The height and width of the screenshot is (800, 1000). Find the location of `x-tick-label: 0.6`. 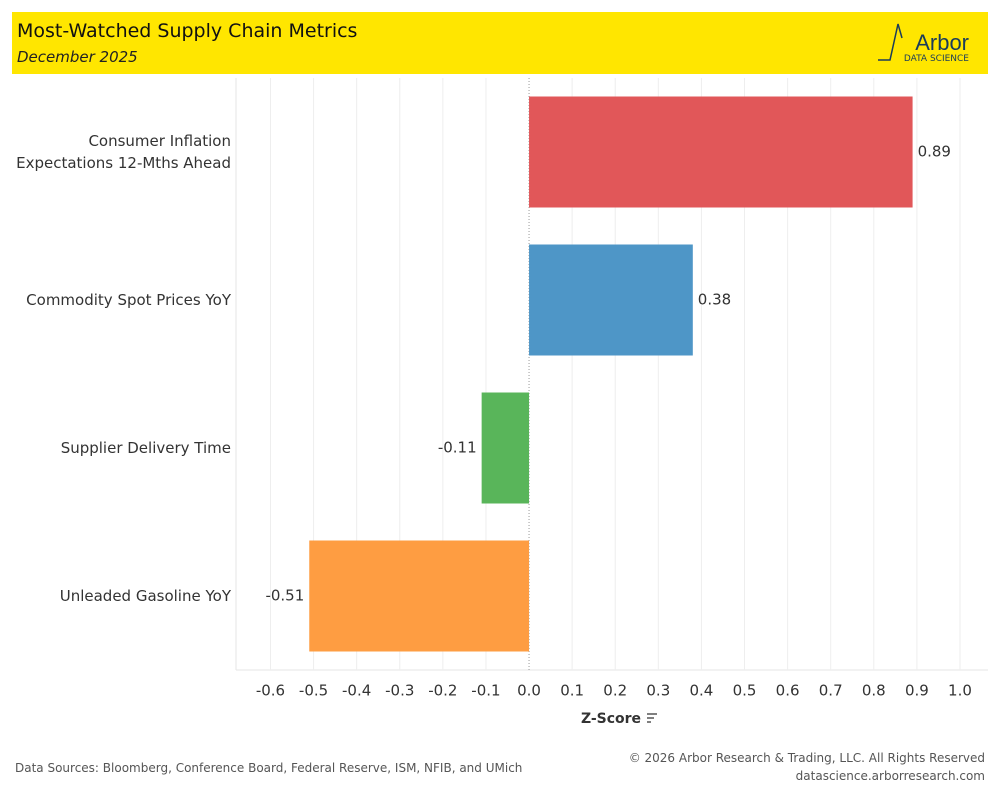

x-tick-label: 0.6 is located at coordinates (788, 691).